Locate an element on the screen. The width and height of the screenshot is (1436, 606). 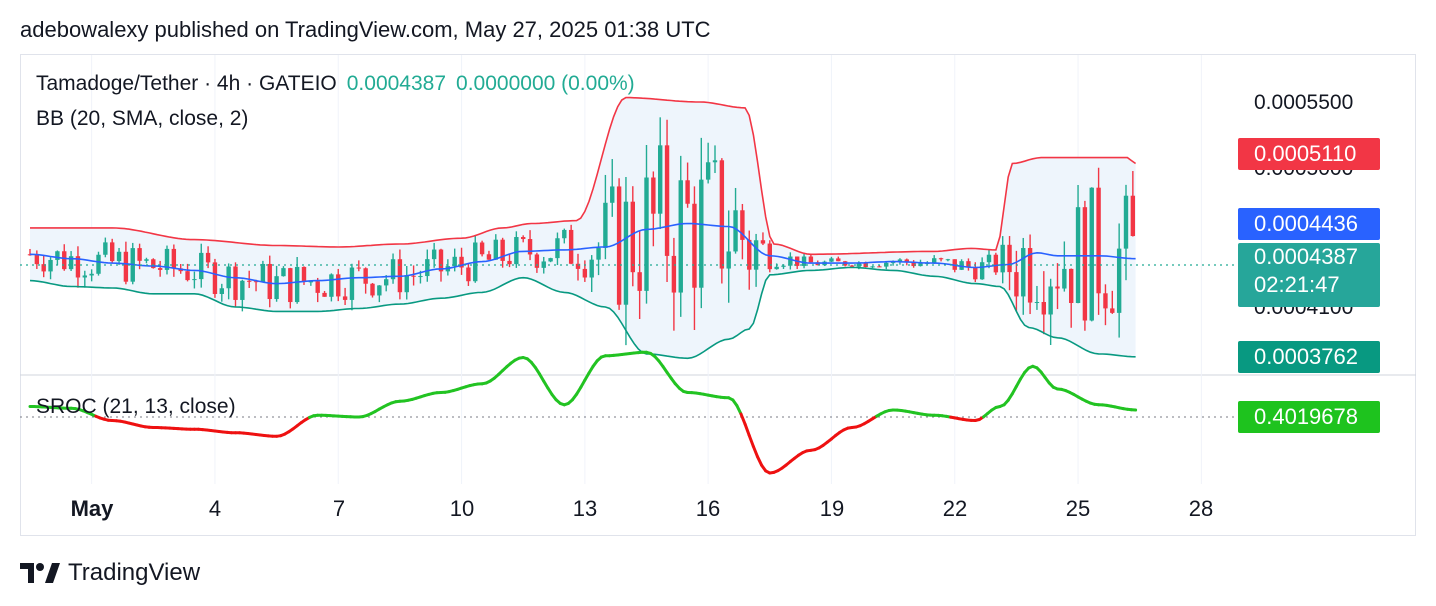
x-axis-label: 7 is located at coordinates (339, 508).